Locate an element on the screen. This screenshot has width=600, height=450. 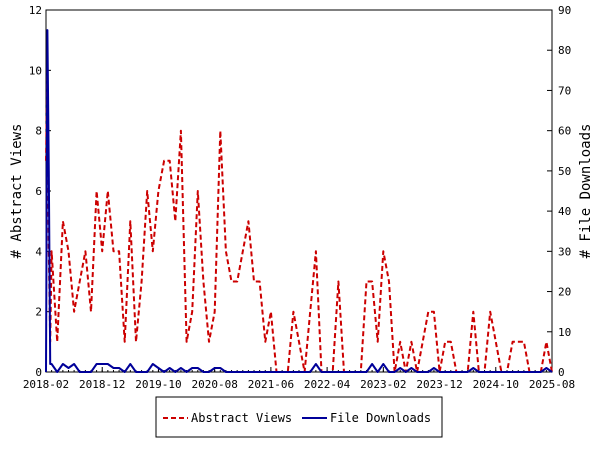
left-axis-title: # Abstract Views is located at coordinates (17, 191).